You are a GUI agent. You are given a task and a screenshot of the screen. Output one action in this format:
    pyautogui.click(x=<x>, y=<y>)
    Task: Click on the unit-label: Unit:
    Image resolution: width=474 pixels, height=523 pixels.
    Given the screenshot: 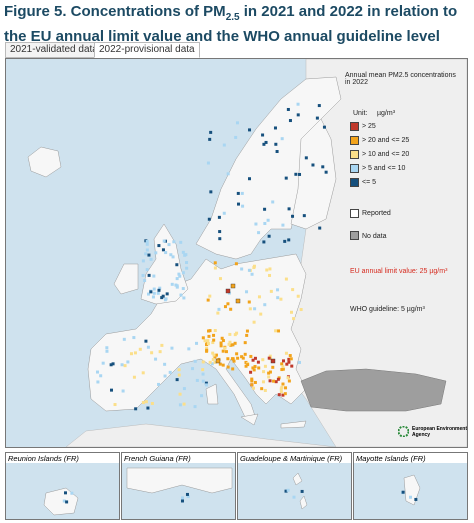 What is the action you would take?
    pyautogui.click(x=360, y=113)
    